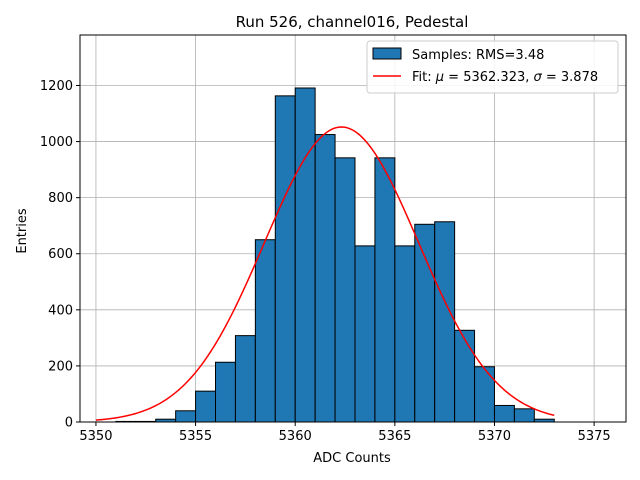 The height and width of the screenshot is (480, 640). What do you see at coordinates (60, 366) in the screenshot?
I see `y-tick-label: 200` at bounding box center [60, 366].